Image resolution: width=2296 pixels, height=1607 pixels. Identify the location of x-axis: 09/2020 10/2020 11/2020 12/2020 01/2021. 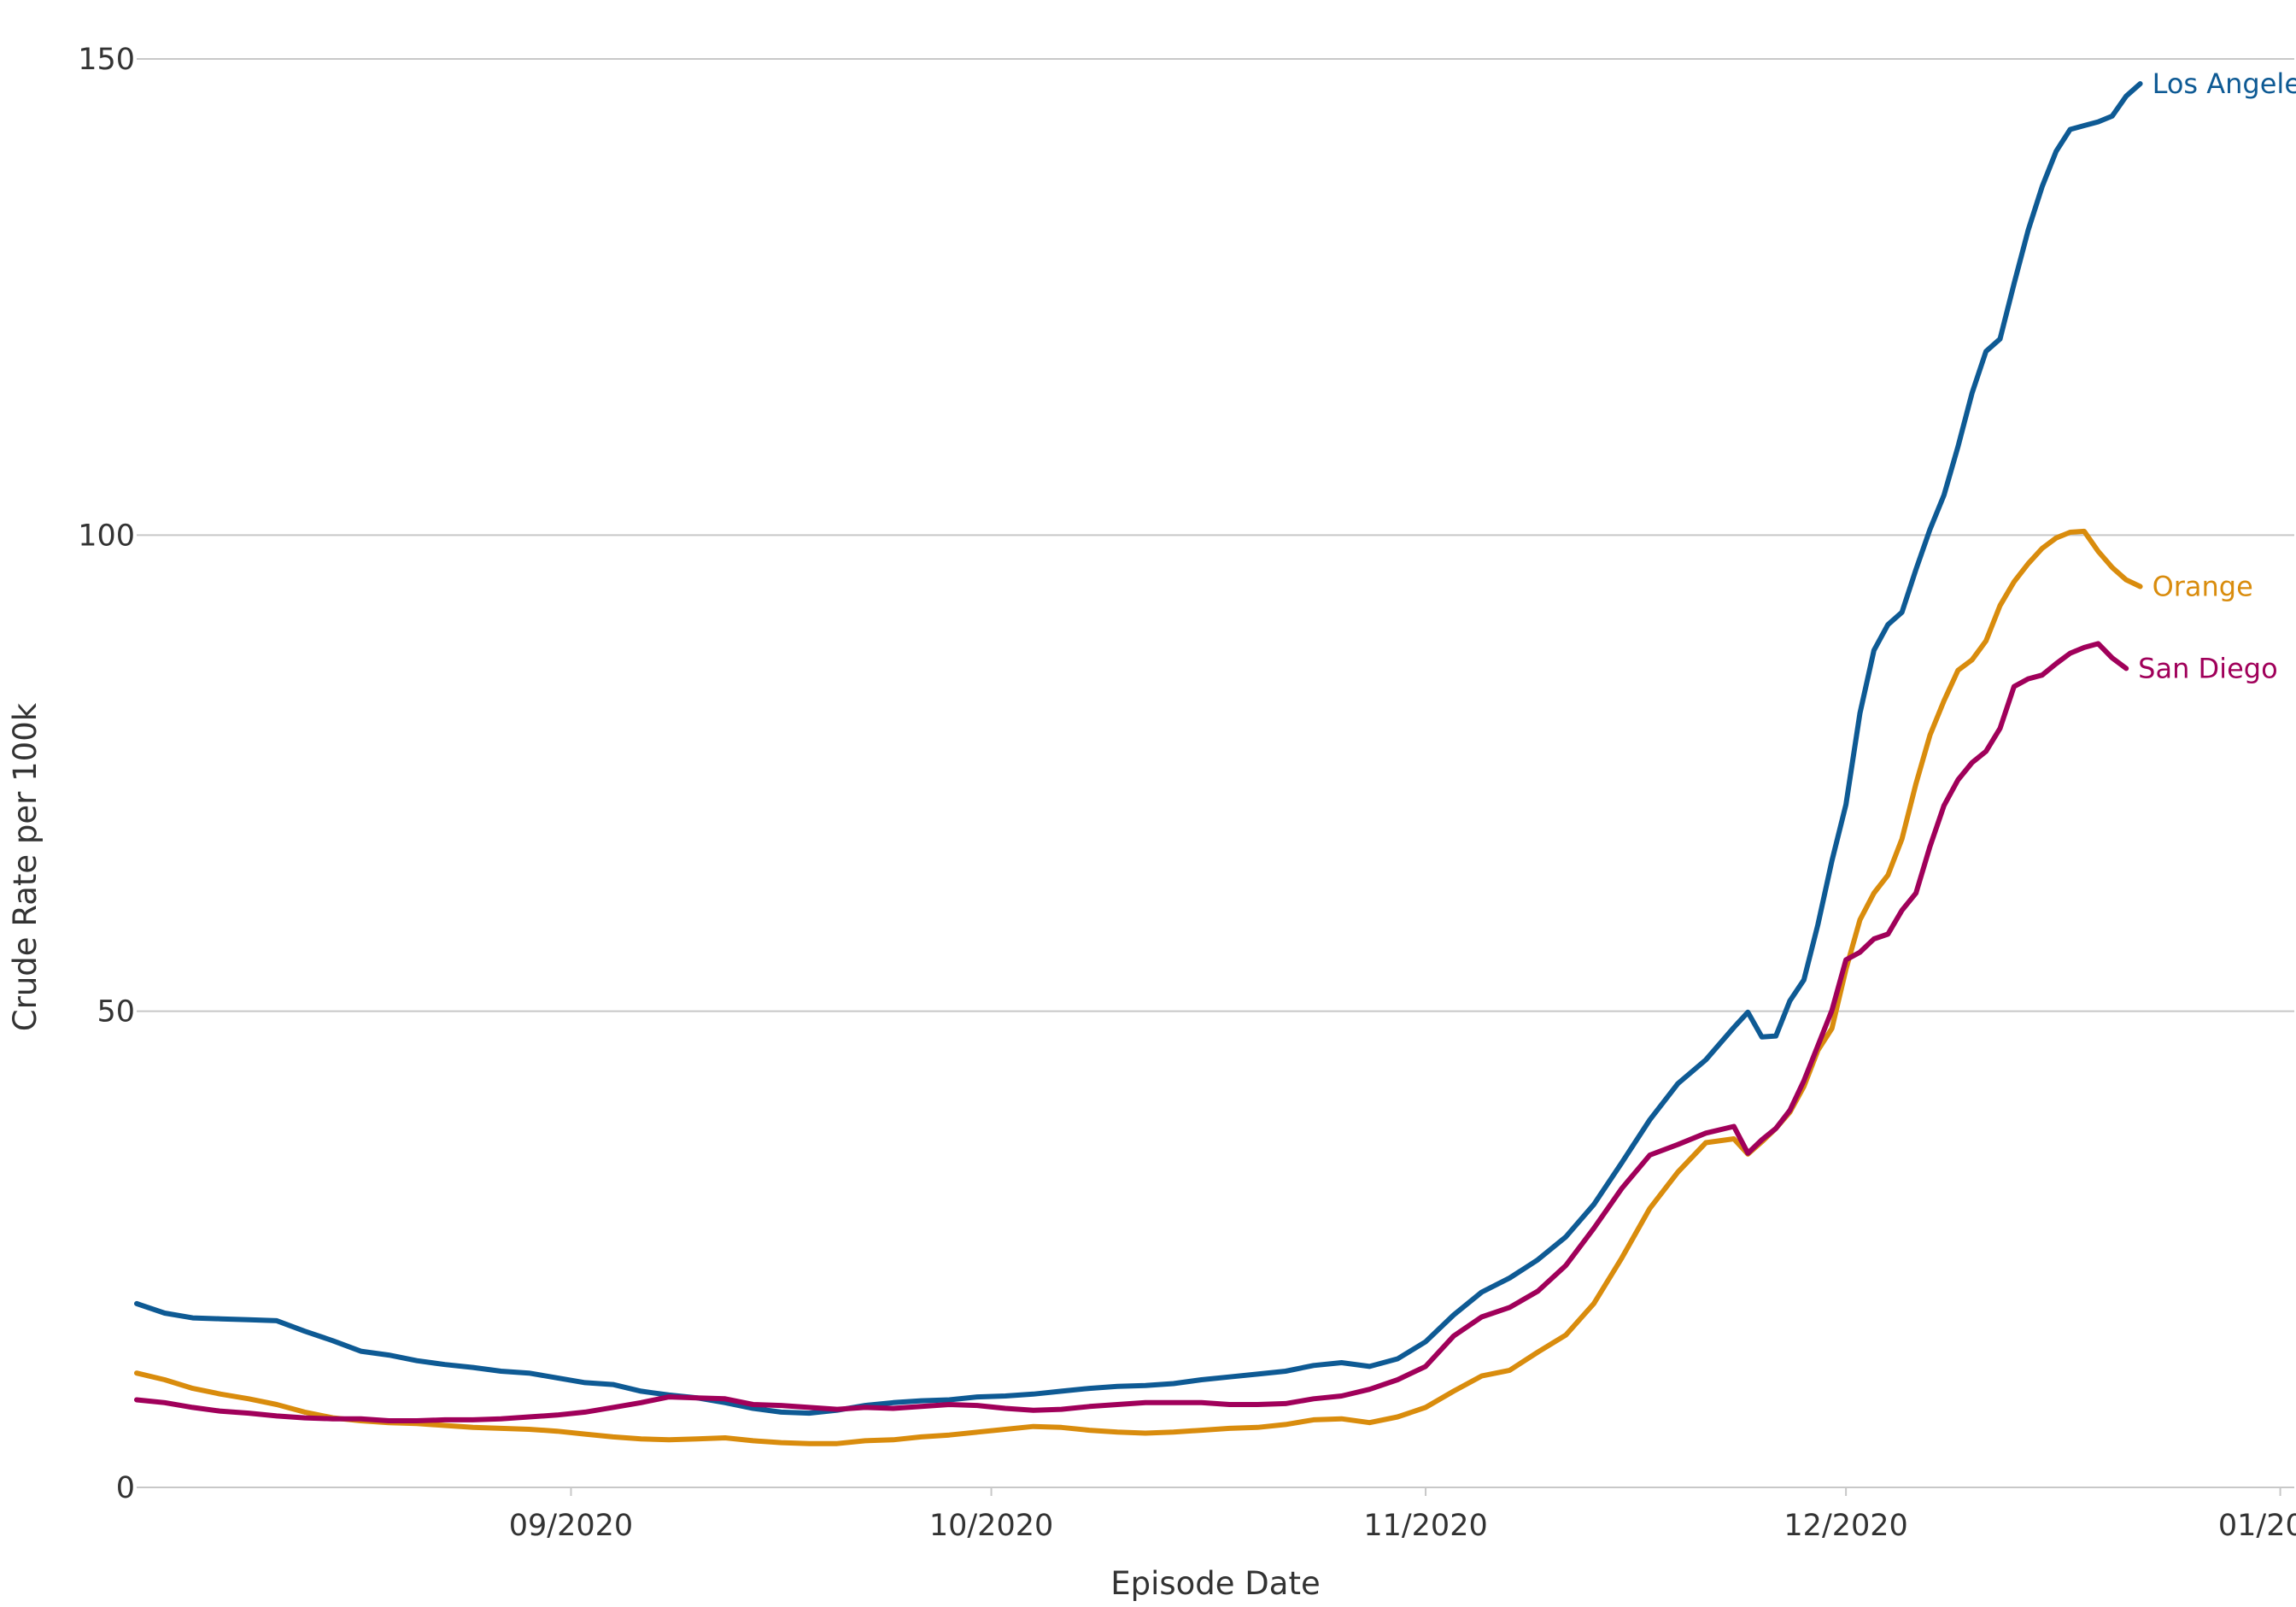
(1402, 1515).